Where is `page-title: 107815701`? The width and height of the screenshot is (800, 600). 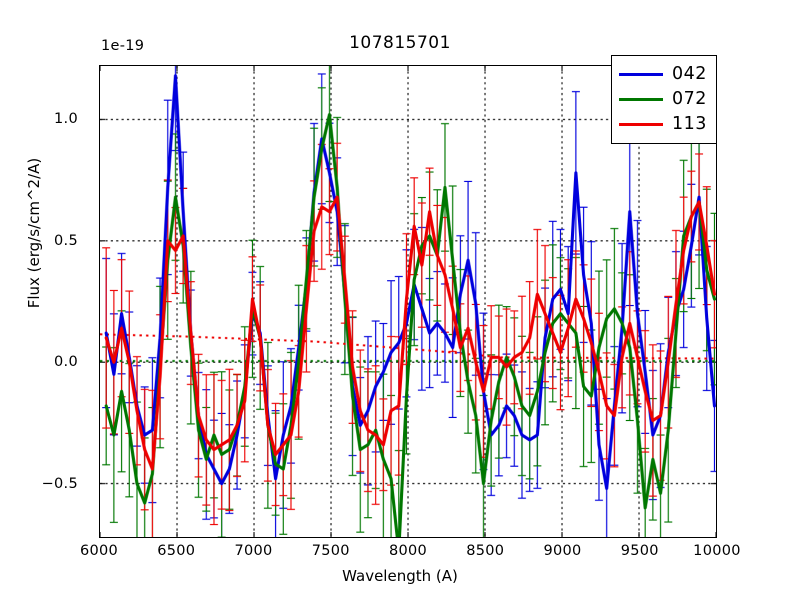 page-title: 107815701 is located at coordinates (400, 43).